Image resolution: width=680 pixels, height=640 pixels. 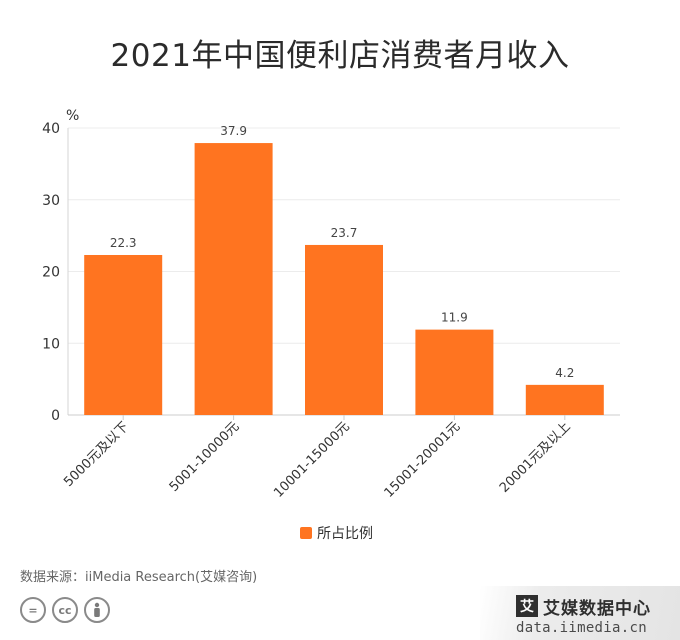 What do you see at coordinates (205, 457) in the screenshot?
I see `x-tick-label: 5001-10000元` at bounding box center [205, 457].